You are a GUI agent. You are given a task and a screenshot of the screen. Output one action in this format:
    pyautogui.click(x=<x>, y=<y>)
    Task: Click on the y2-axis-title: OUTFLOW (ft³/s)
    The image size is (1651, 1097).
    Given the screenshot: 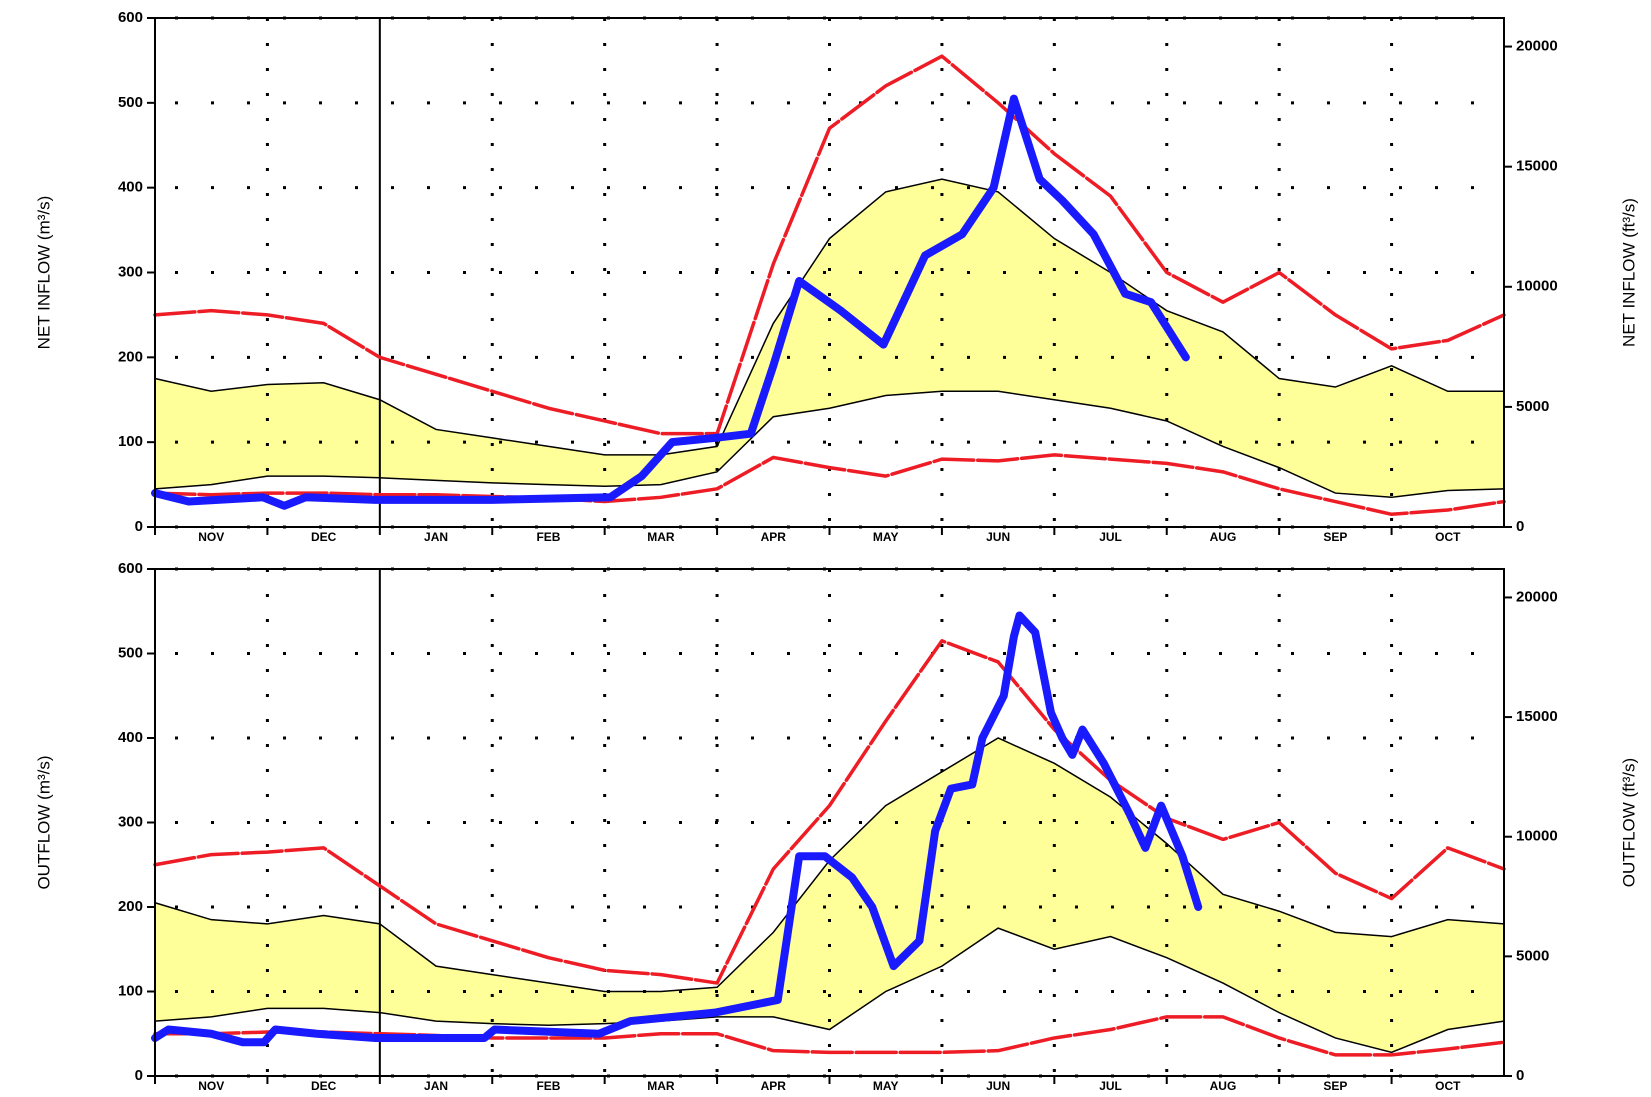 What is the action you would take?
    pyautogui.click(x=1628, y=822)
    